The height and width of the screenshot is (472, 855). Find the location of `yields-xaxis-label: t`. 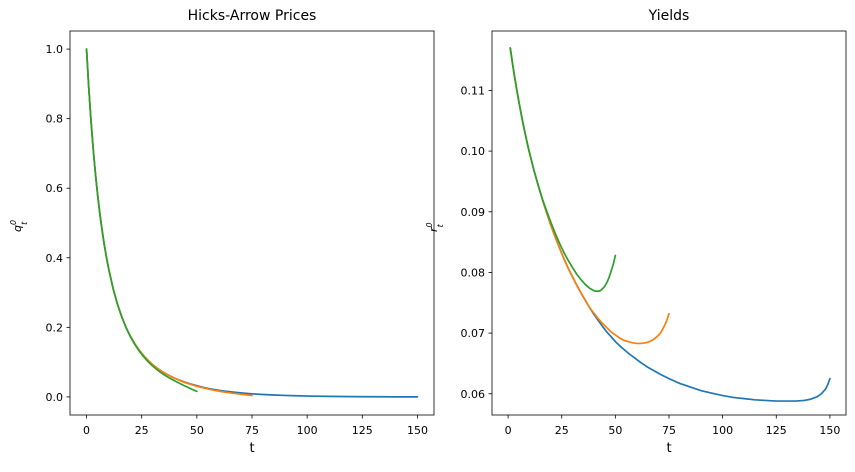

yields-xaxis-label: t is located at coordinates (668, 448).